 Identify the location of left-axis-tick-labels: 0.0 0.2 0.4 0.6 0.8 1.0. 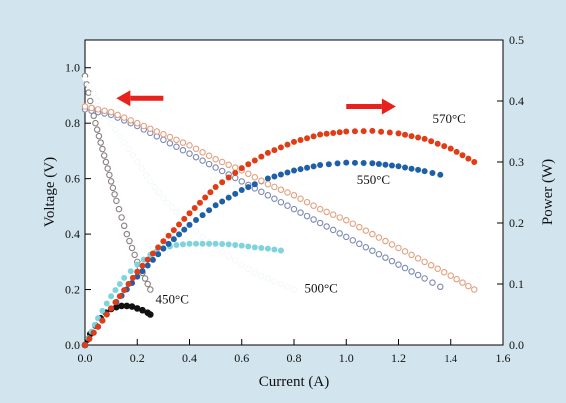
(72, 206).